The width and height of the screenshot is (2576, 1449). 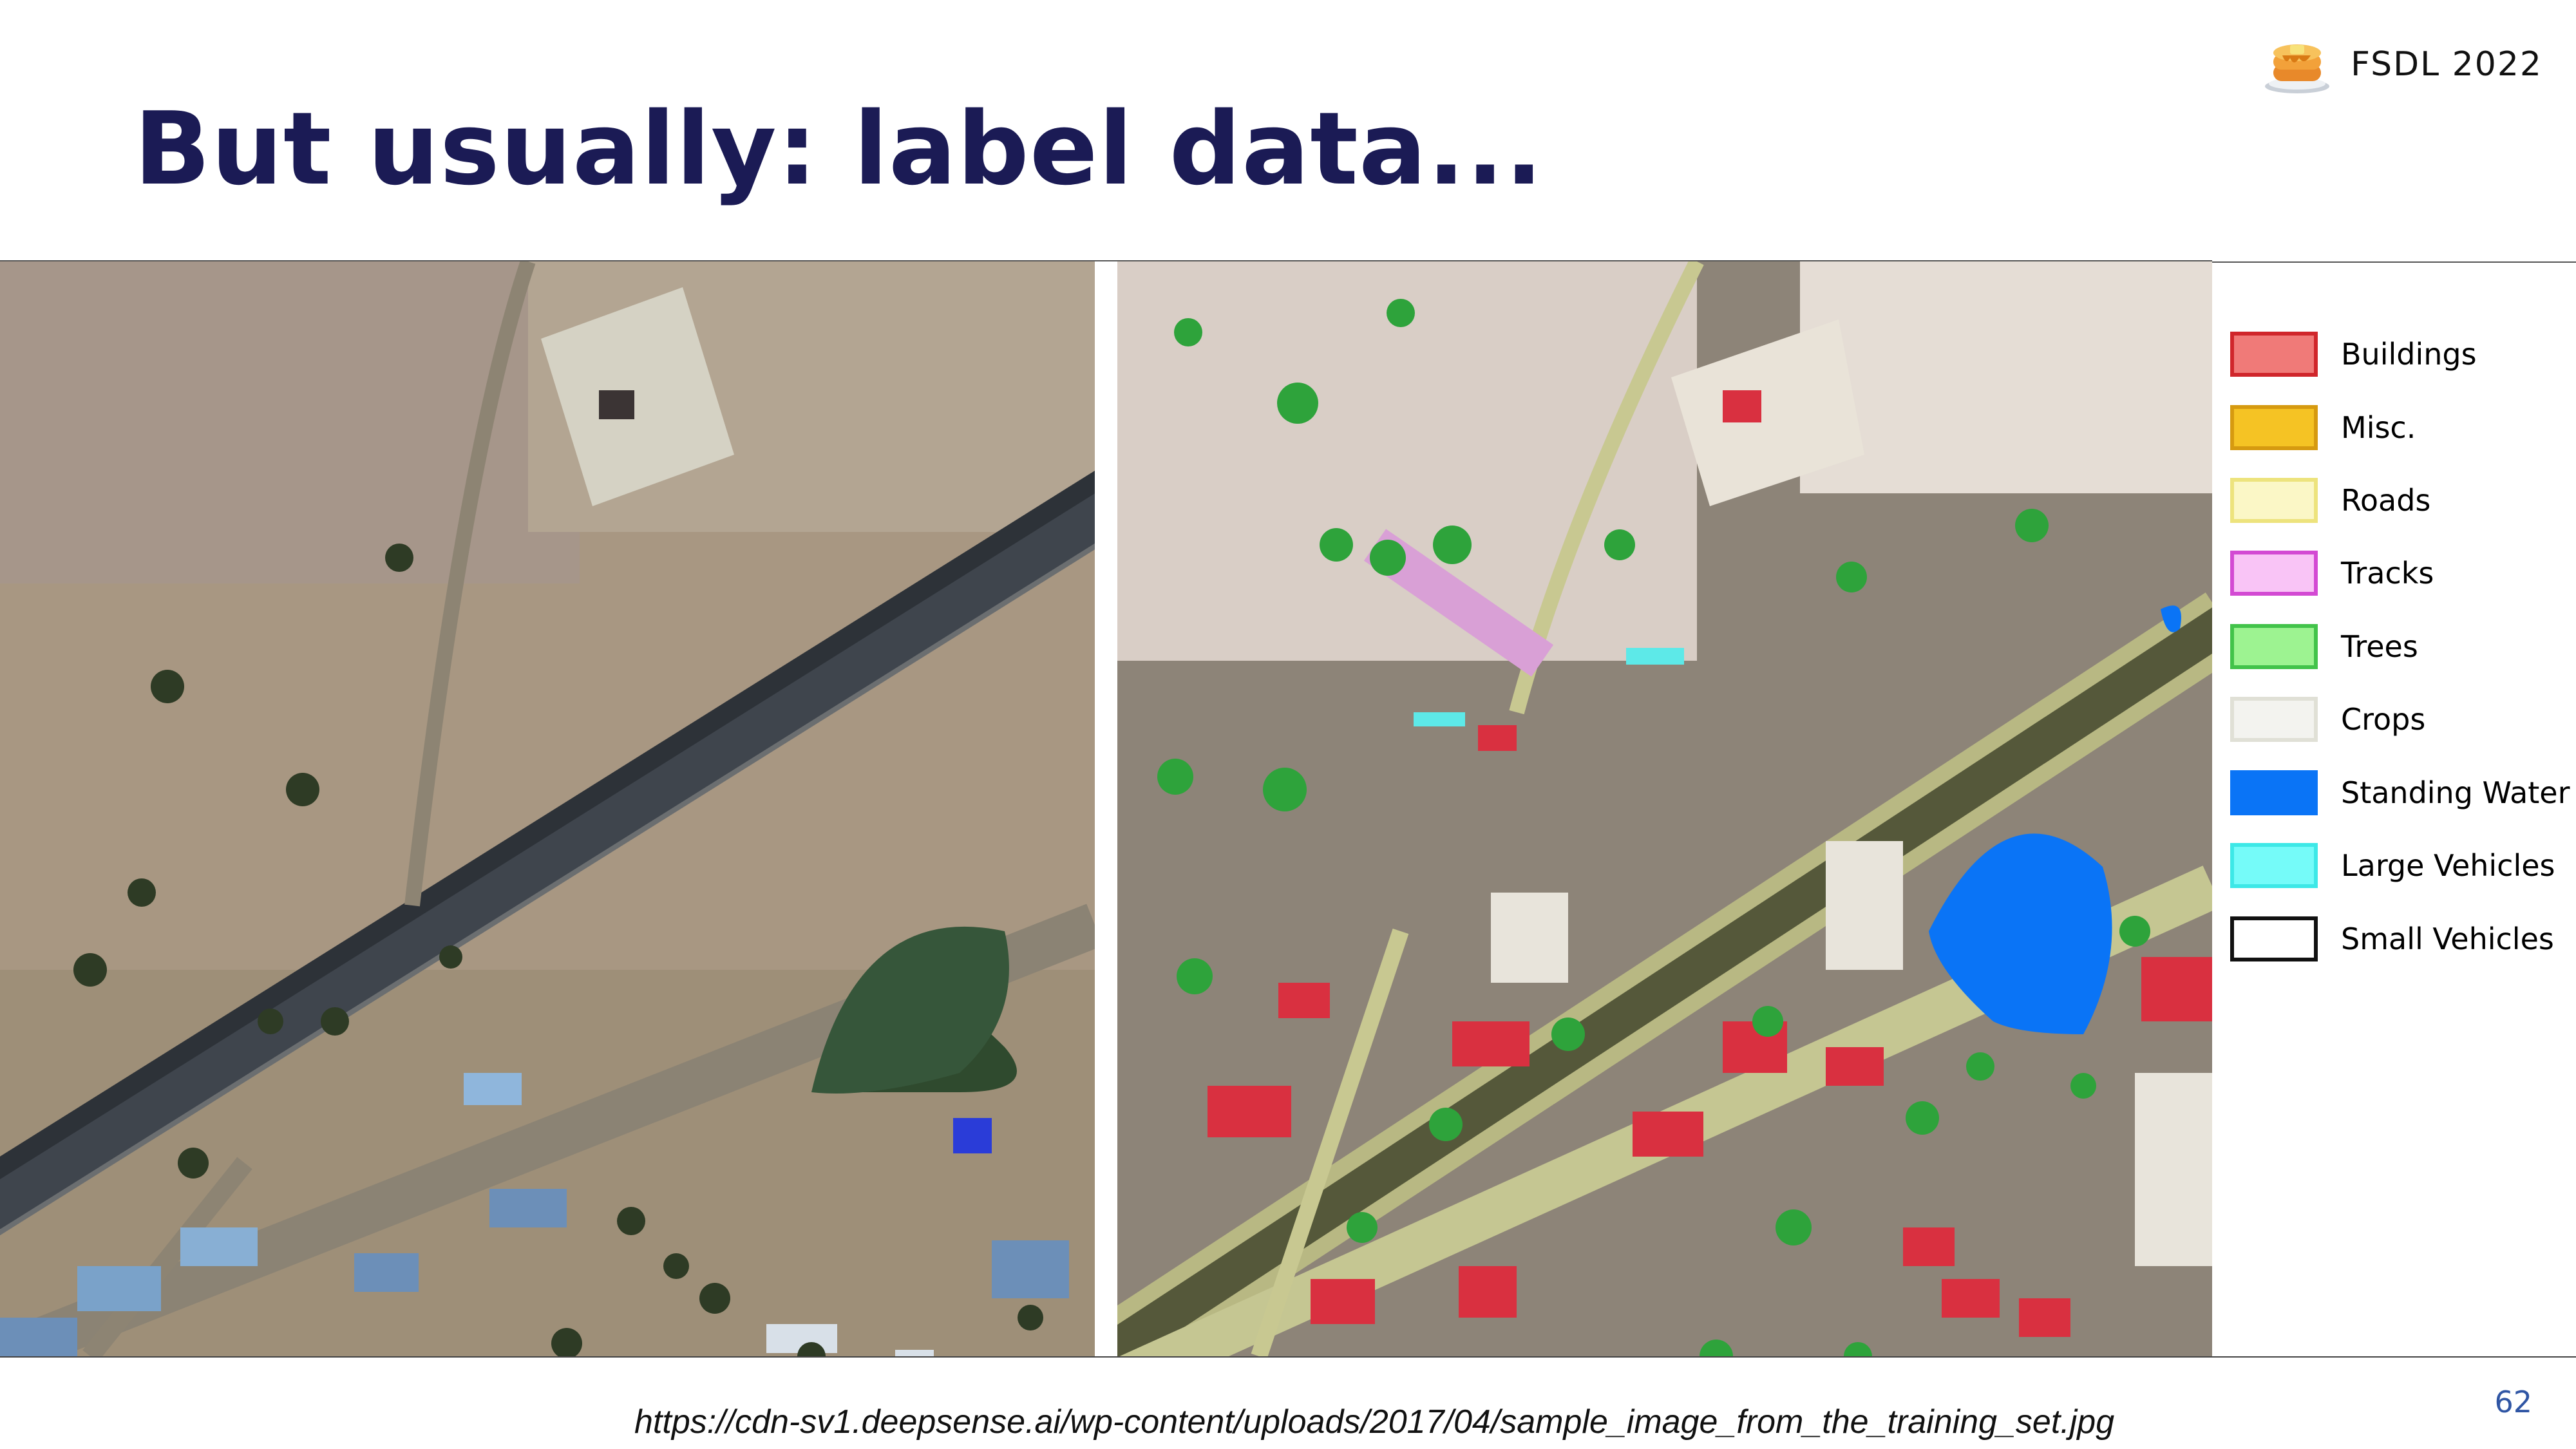 I want to click on pancake-stack-icon, so click(x=2297, y=64).